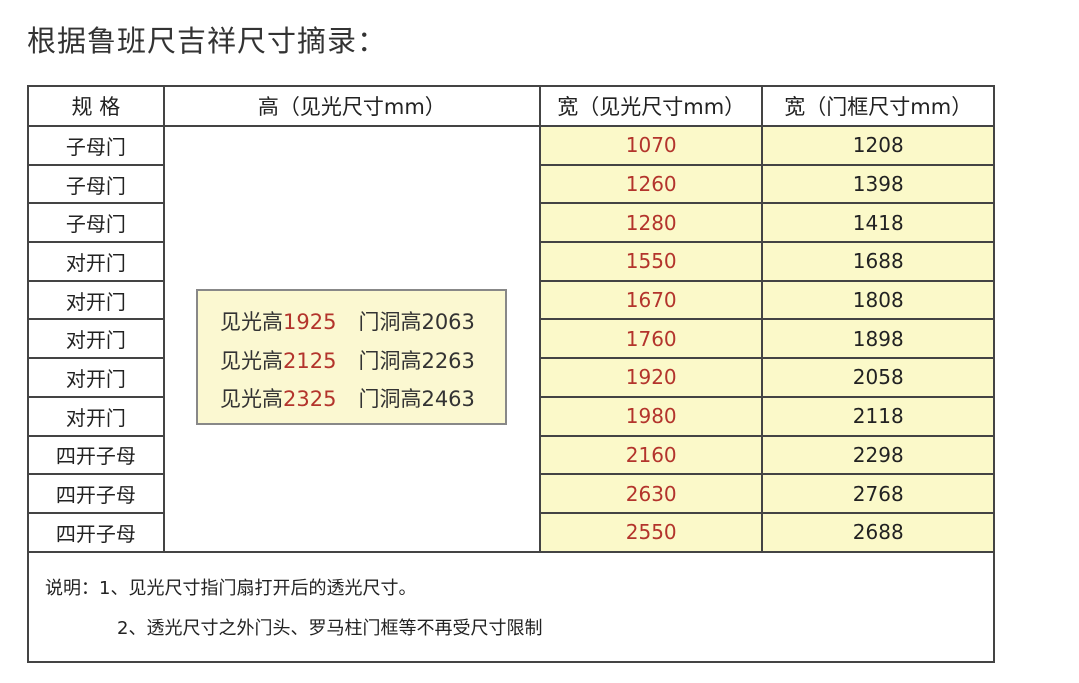 Image resolution: width=1079 pixels, height=683 pixels. I want to click on cell-clear-width: 1920, so click(652, 378).